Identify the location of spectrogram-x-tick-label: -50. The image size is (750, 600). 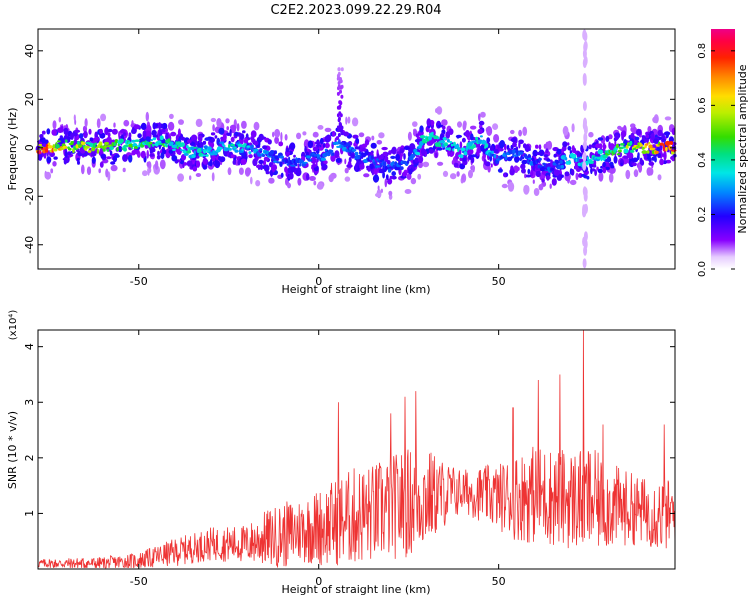
(139, 281).